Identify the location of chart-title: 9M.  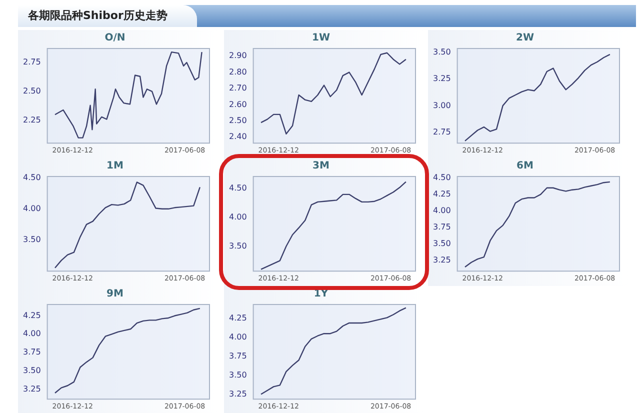
(115, 294).